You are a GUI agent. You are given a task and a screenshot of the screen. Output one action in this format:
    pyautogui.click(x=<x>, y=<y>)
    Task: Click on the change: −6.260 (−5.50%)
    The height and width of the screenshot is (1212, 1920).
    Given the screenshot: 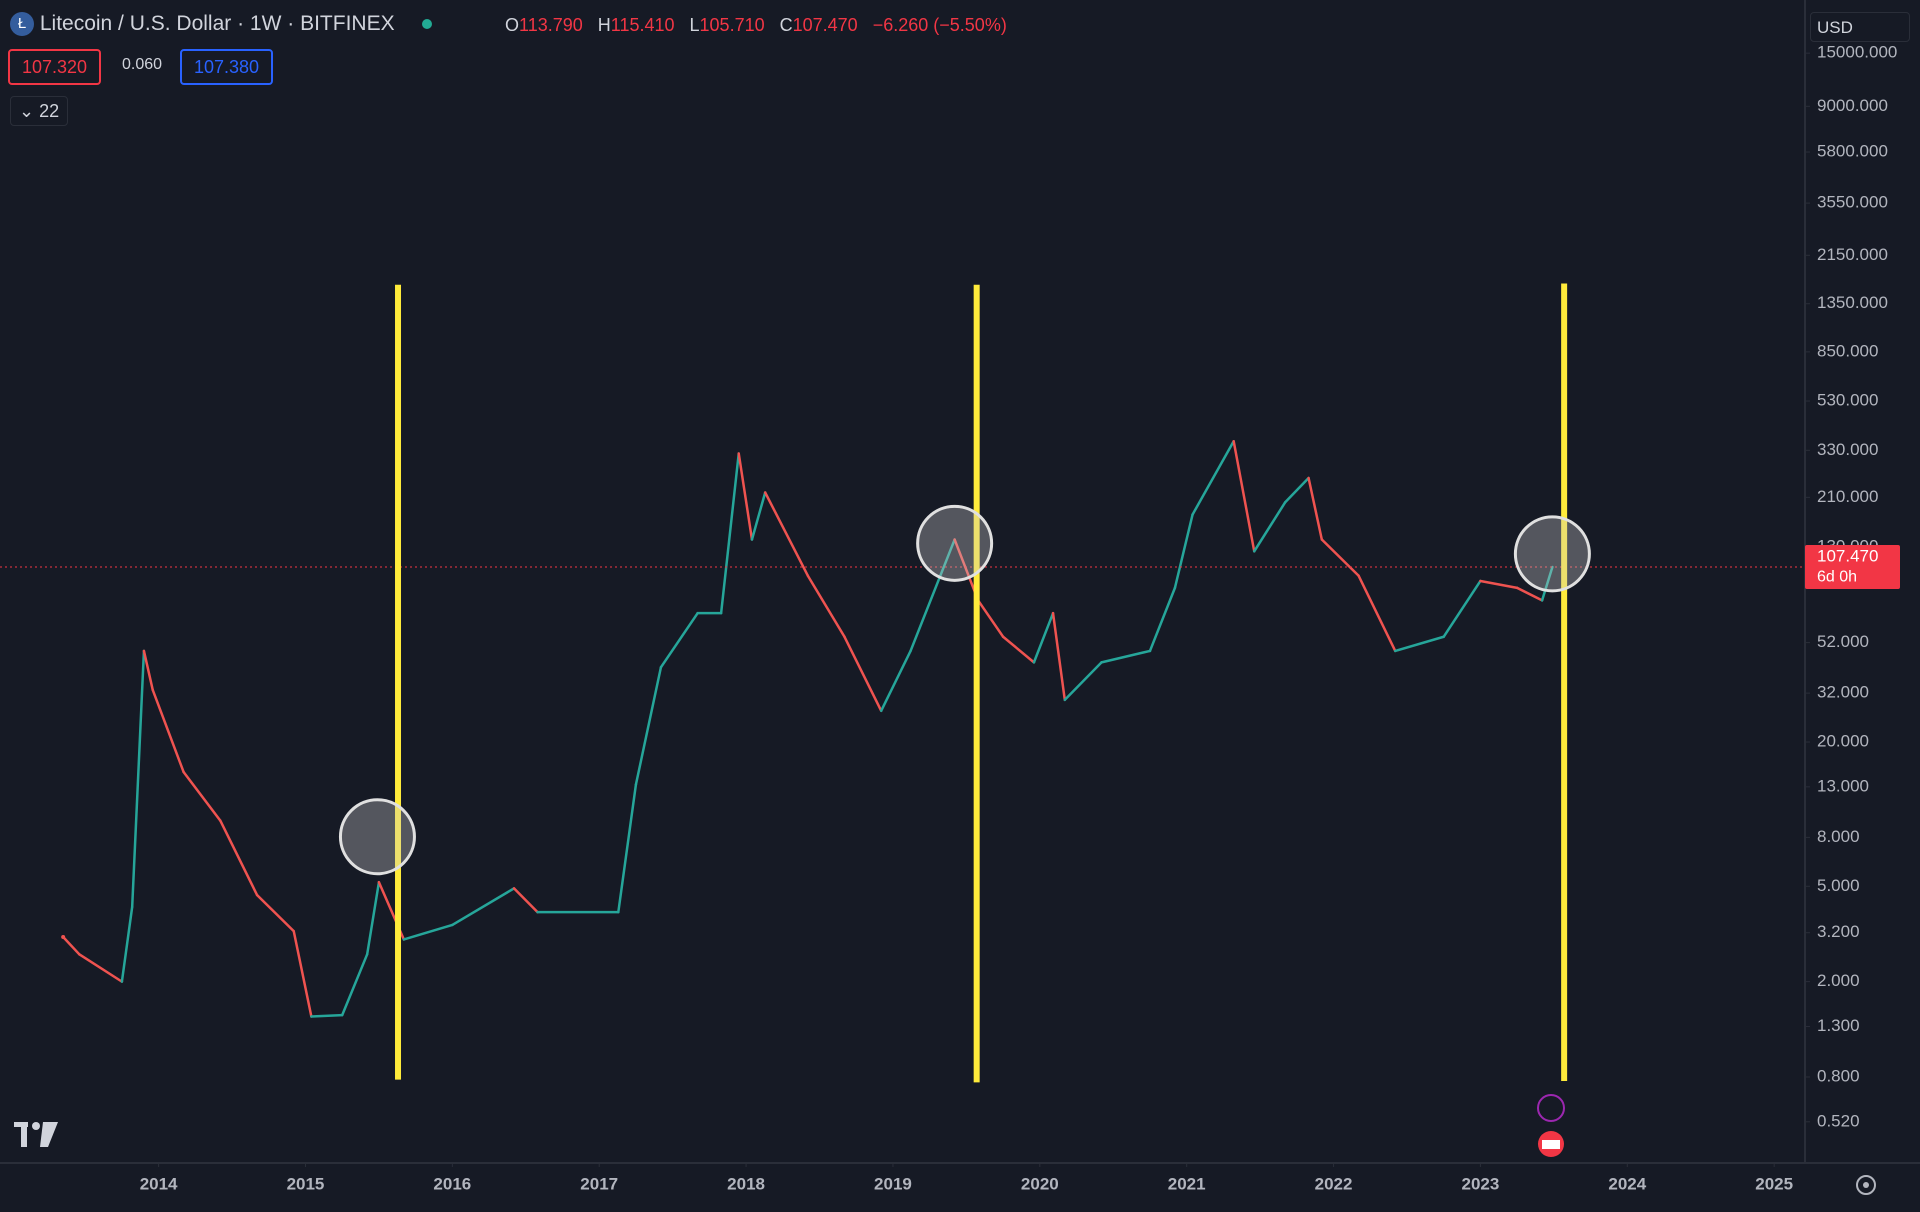 What is the action you would take?
    pyautogui.click(x=939, y=25)
    